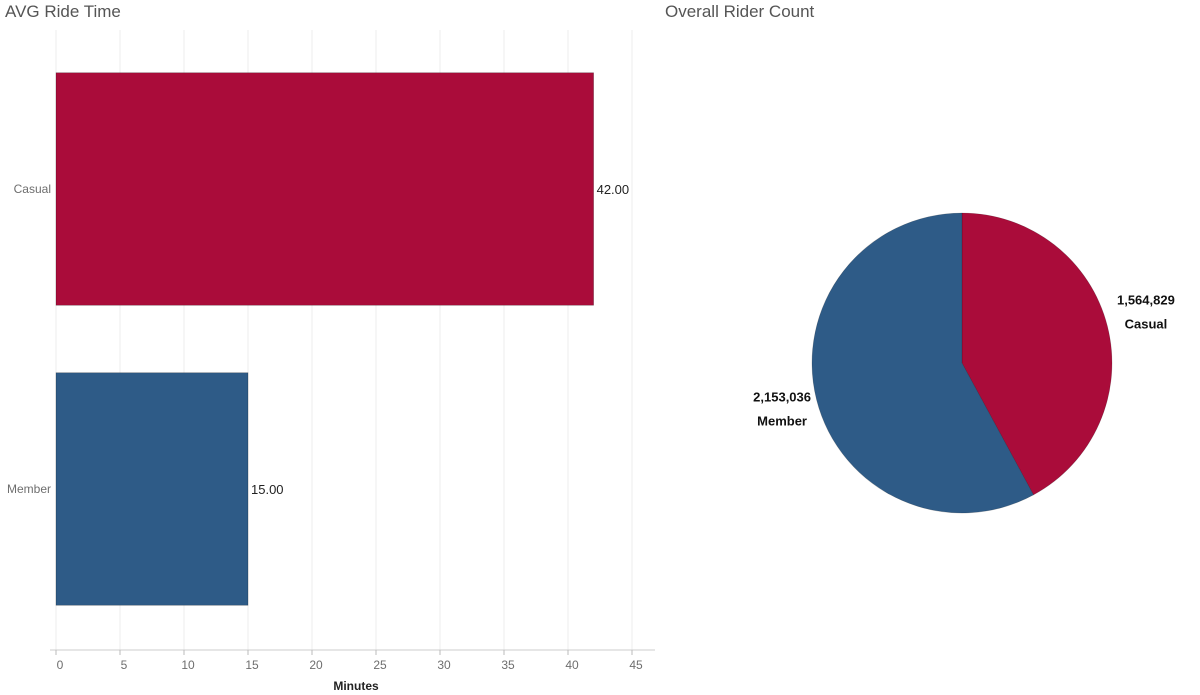 This screenshot has width=1200, height=695. What do you see at coordinates (636, 665) in the screenshot?
I see `x-tick-label-45: 45` at bounding box center [636, 665].